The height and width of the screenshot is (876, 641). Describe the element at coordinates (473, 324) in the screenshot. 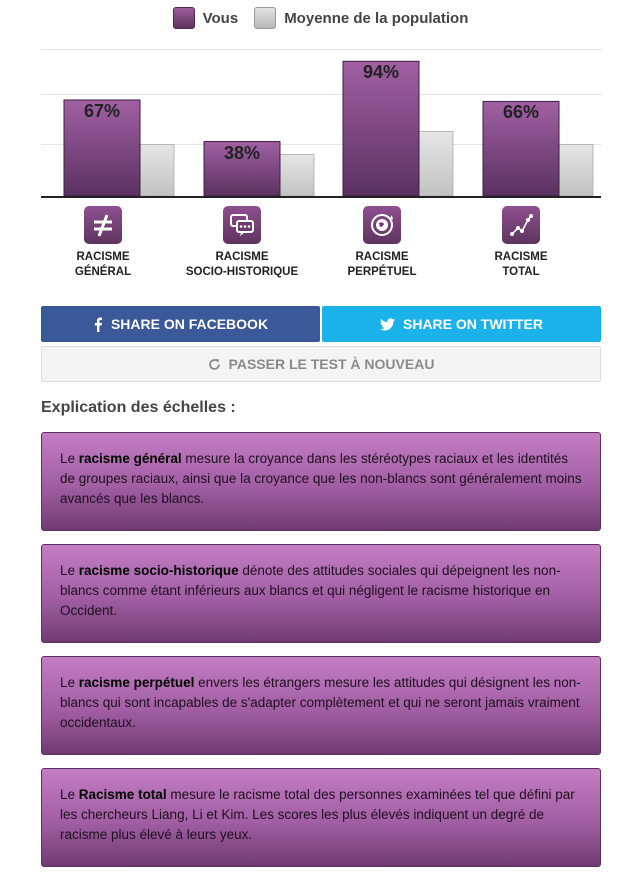

I see `share-twitter-label: SHARE ON TWITTER` at that location.